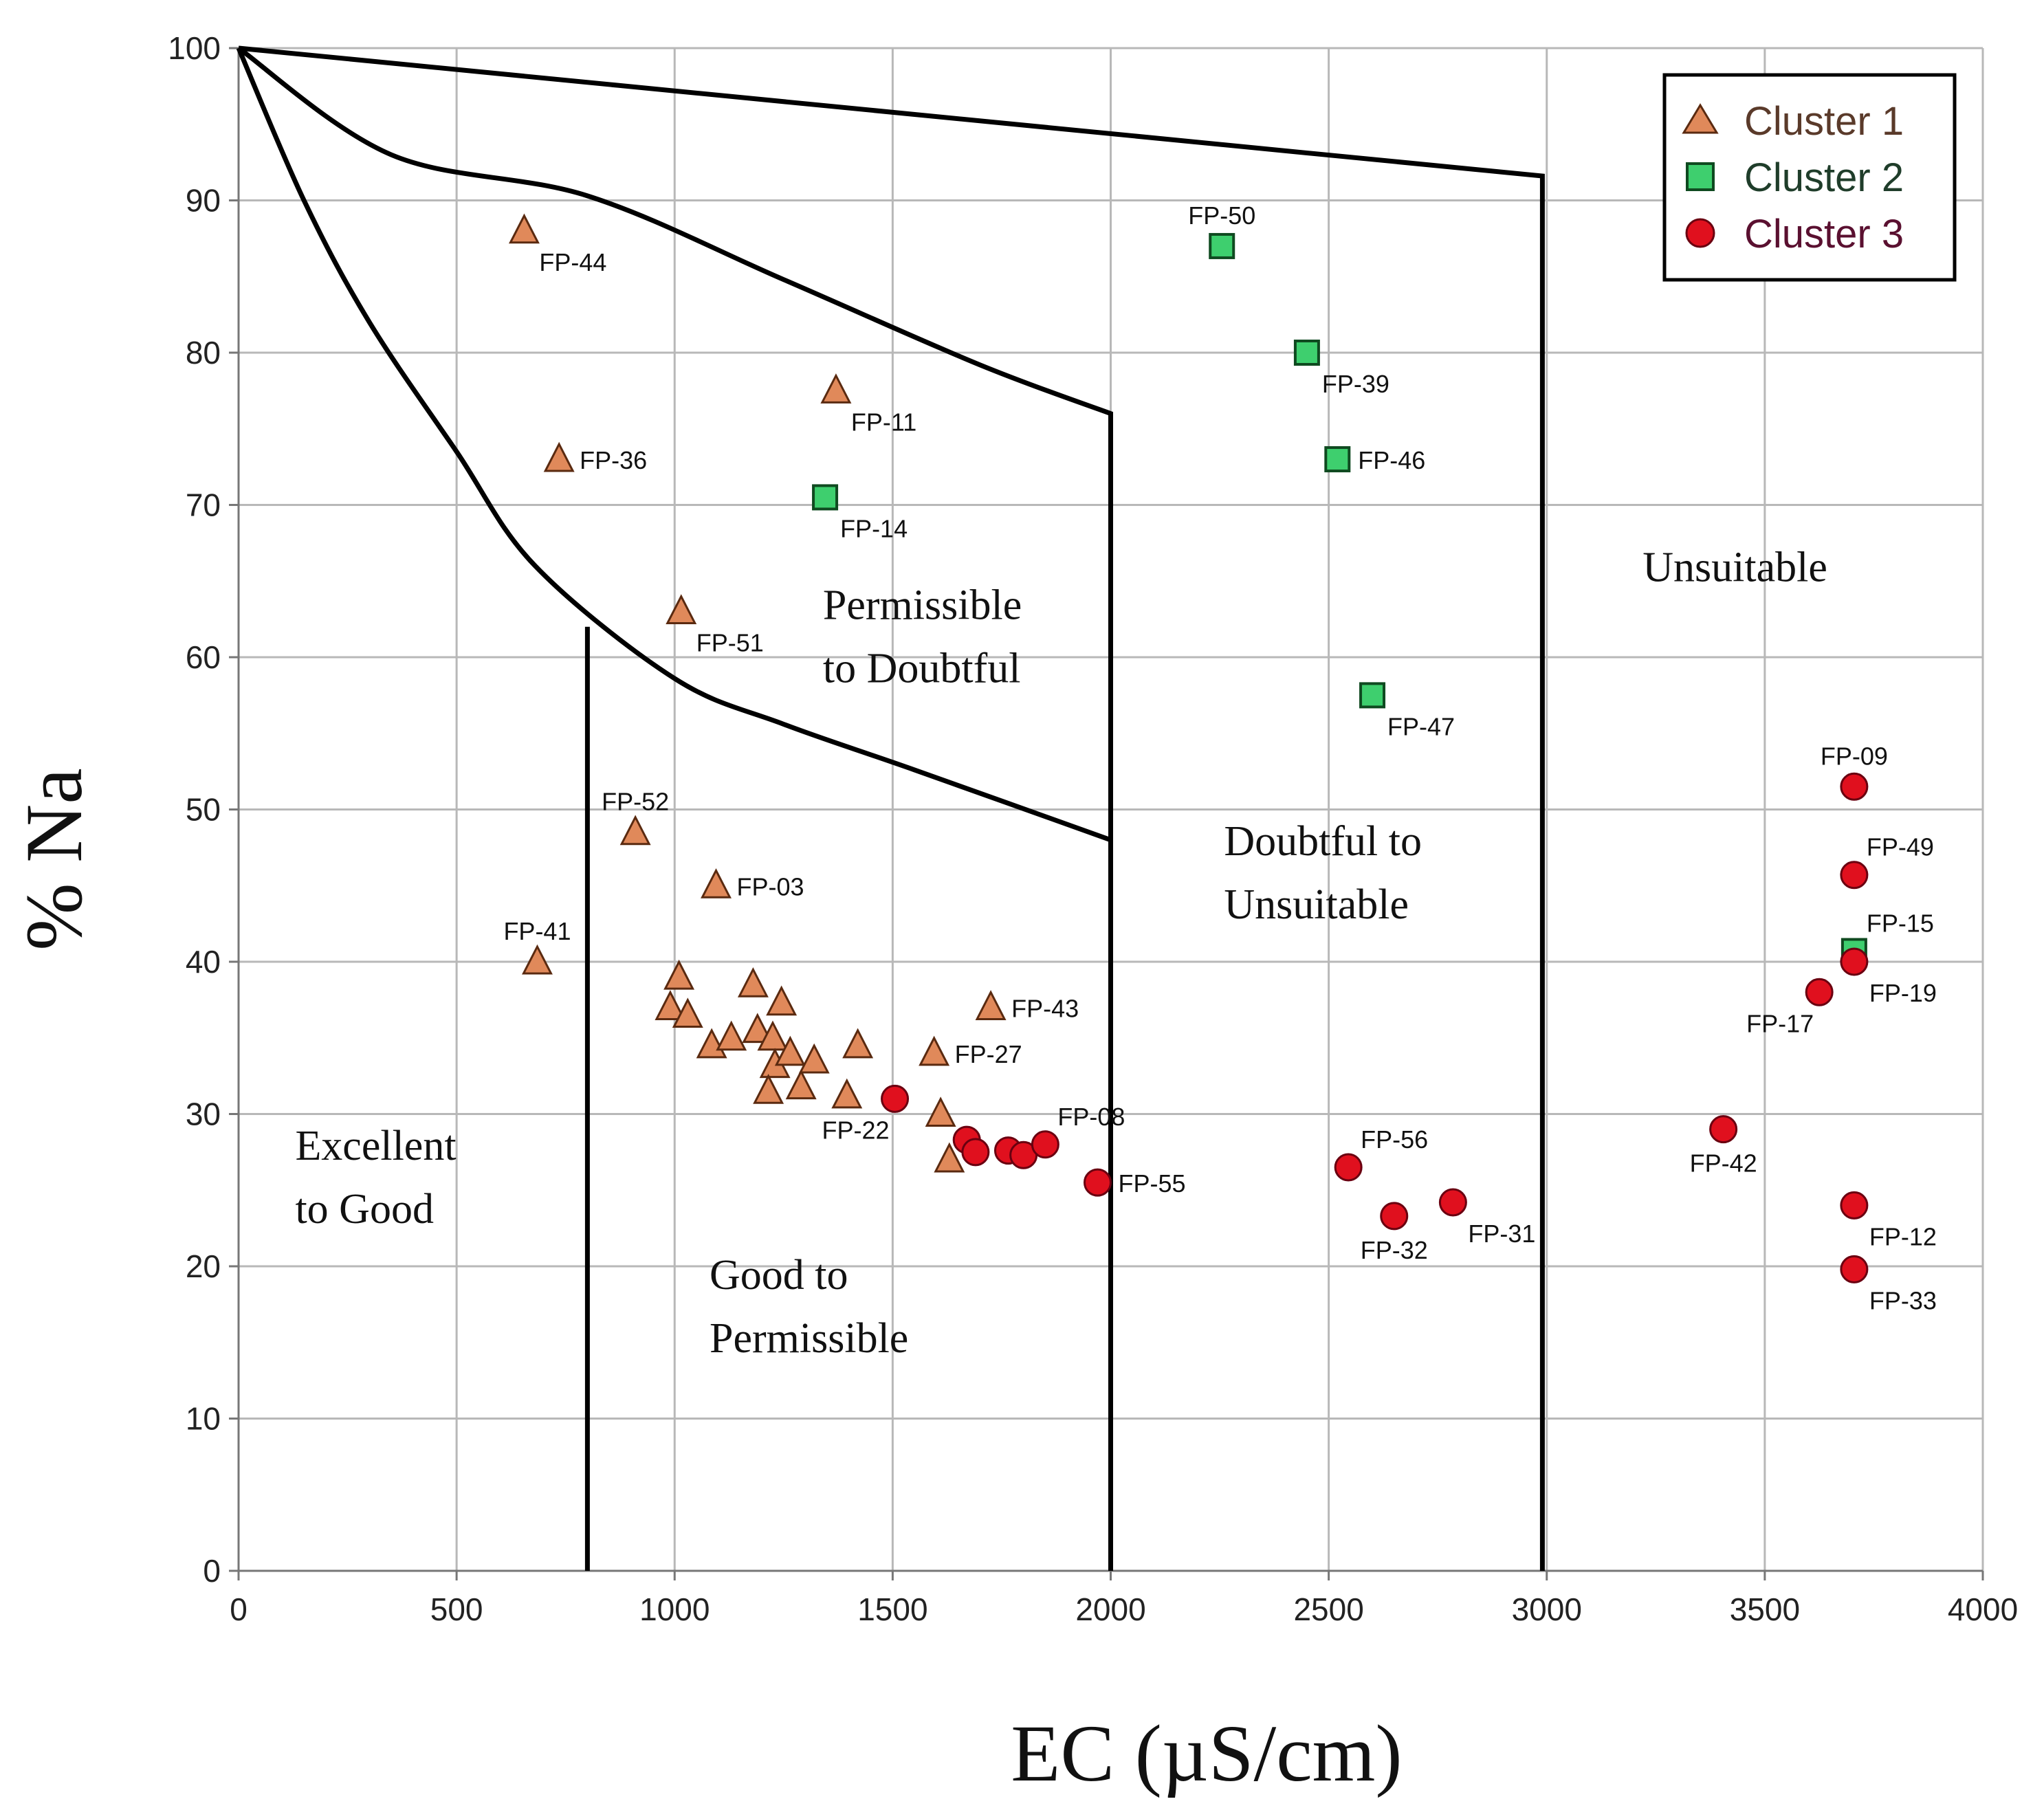  Describe the element at coordinates (537, 931) in the screenshot. I see `point-label: FP-41` at that location.